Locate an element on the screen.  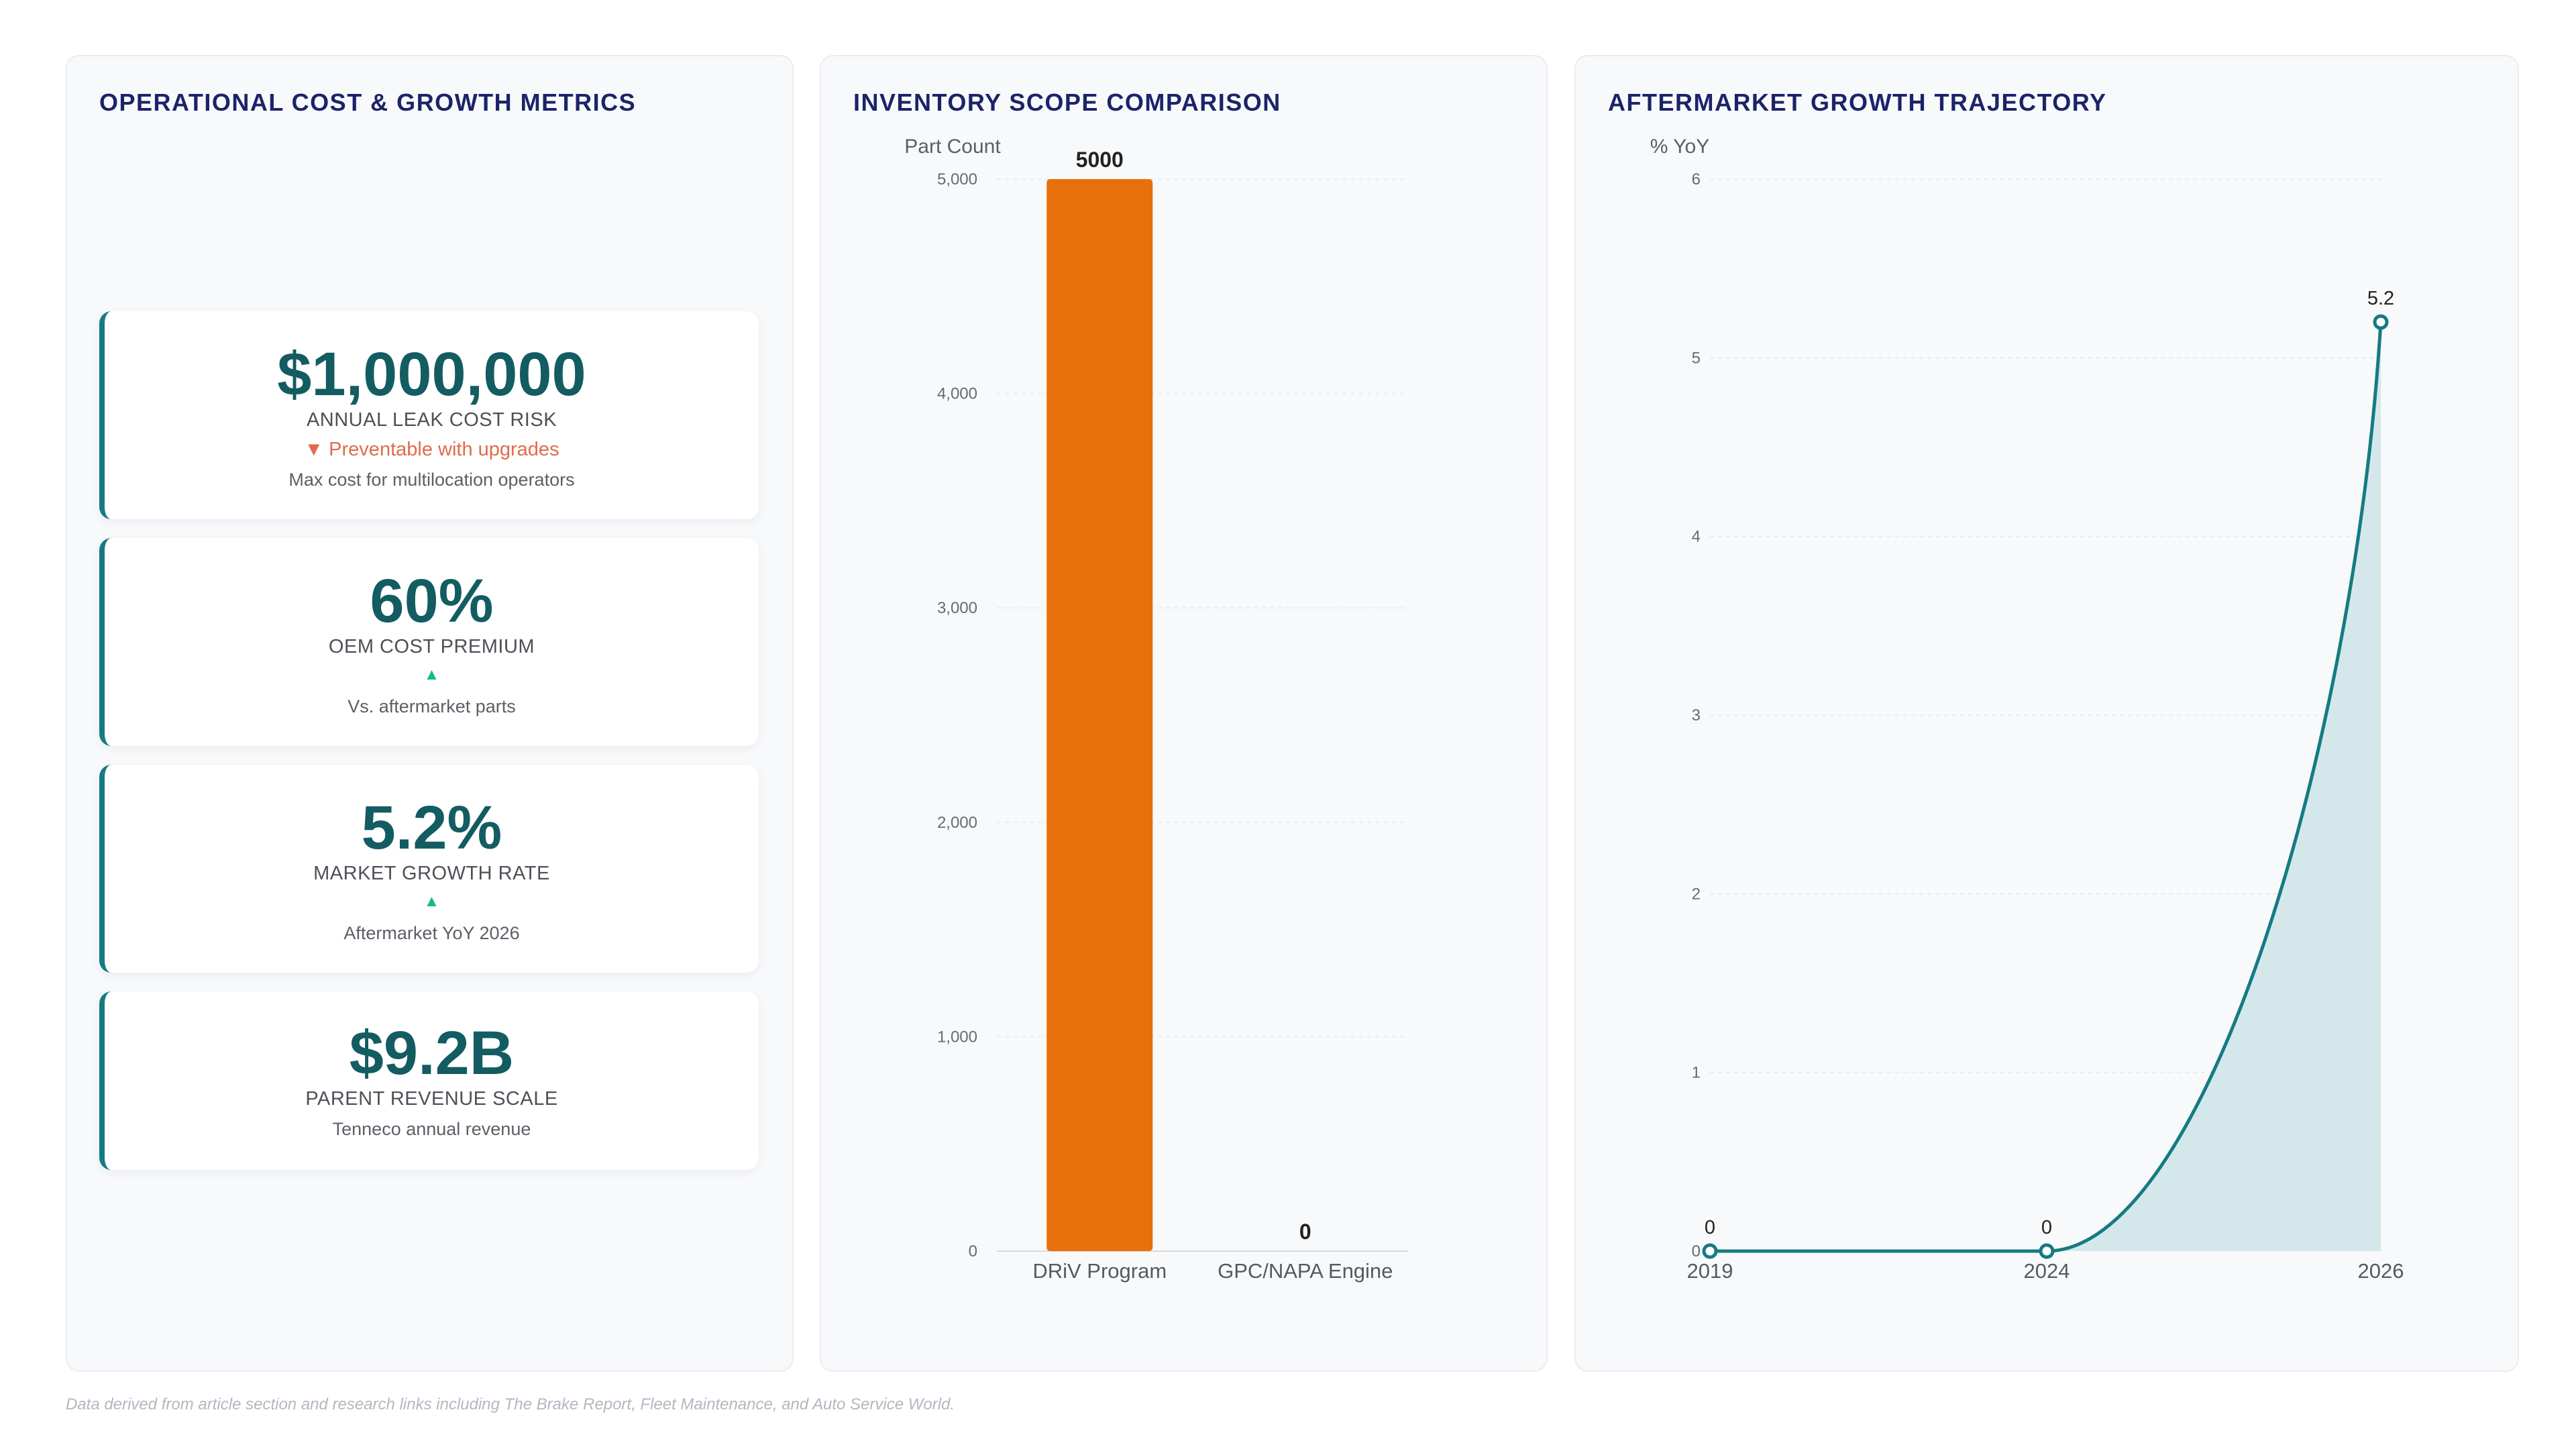
kpi-value: $9.2B is located at coordinates (432, 1053).